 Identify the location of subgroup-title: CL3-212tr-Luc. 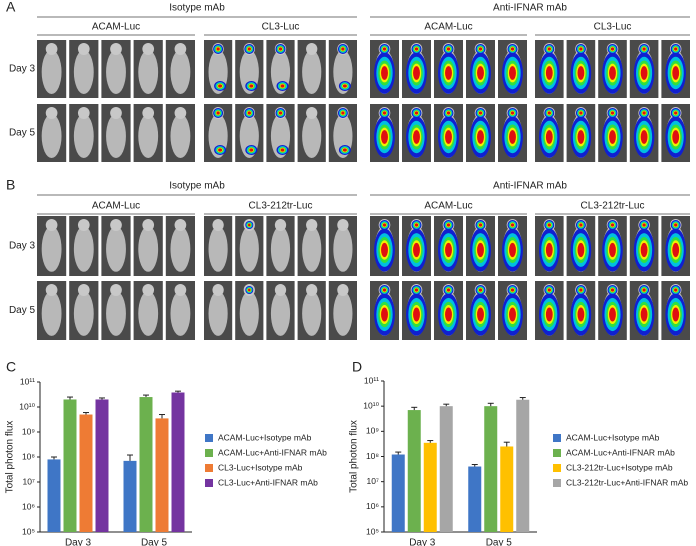
(613, 206).